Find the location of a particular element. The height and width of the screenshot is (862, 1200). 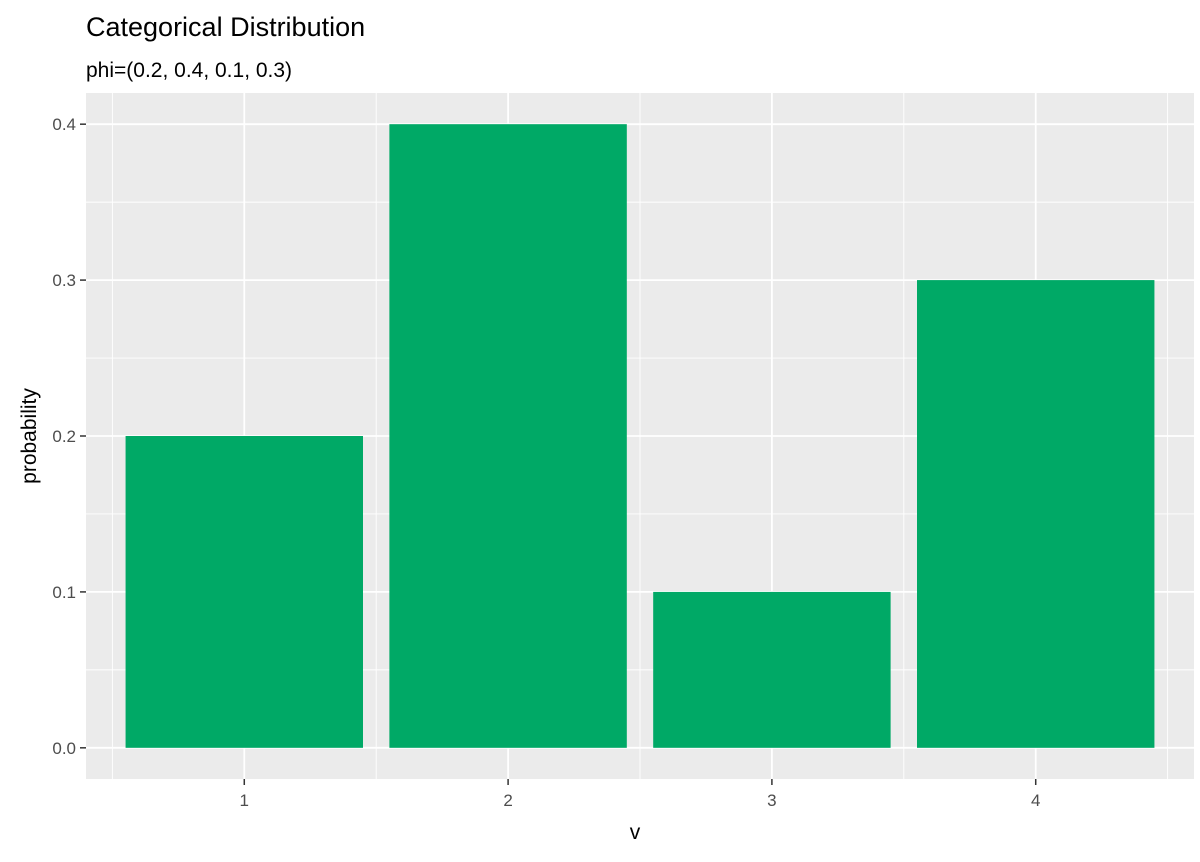

x-axis: 1 2 3 4 is located at coordinates (640, 794).